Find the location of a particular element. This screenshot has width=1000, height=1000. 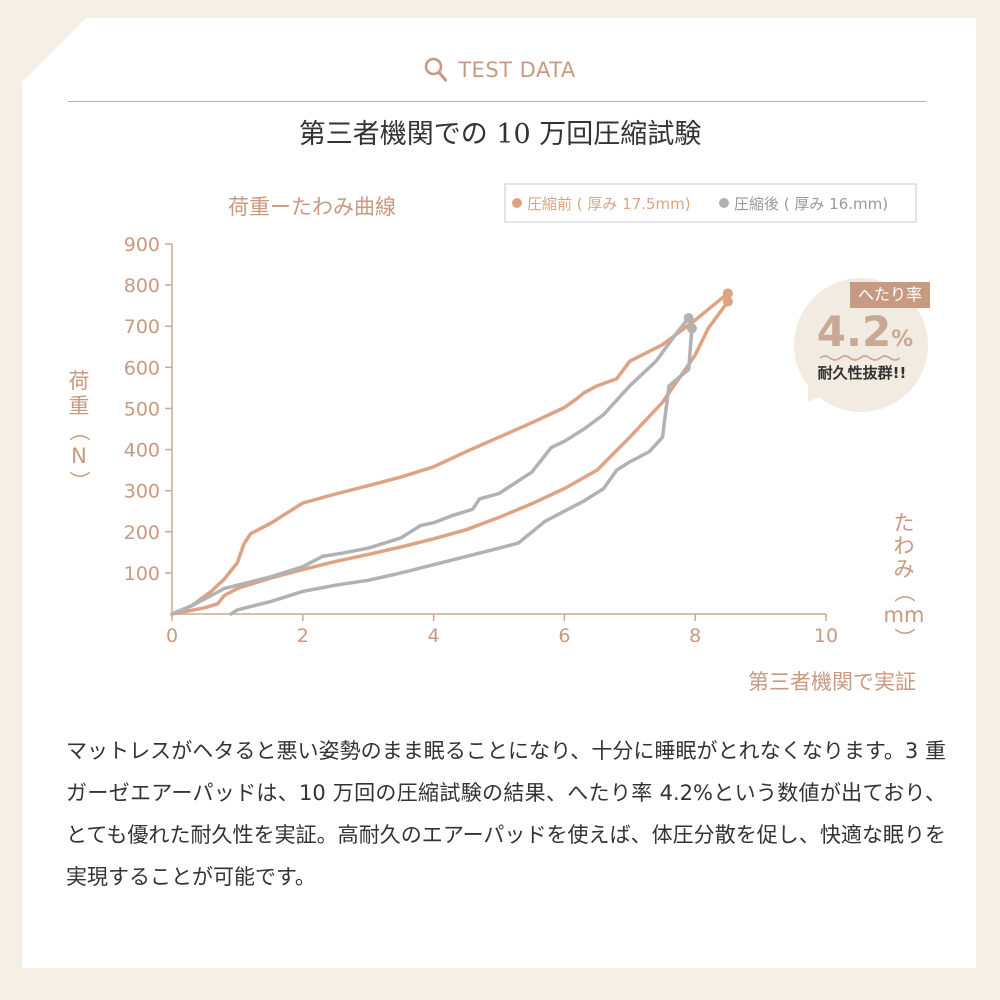

y-tick-label: 800 is located at coordinates (142, 286).